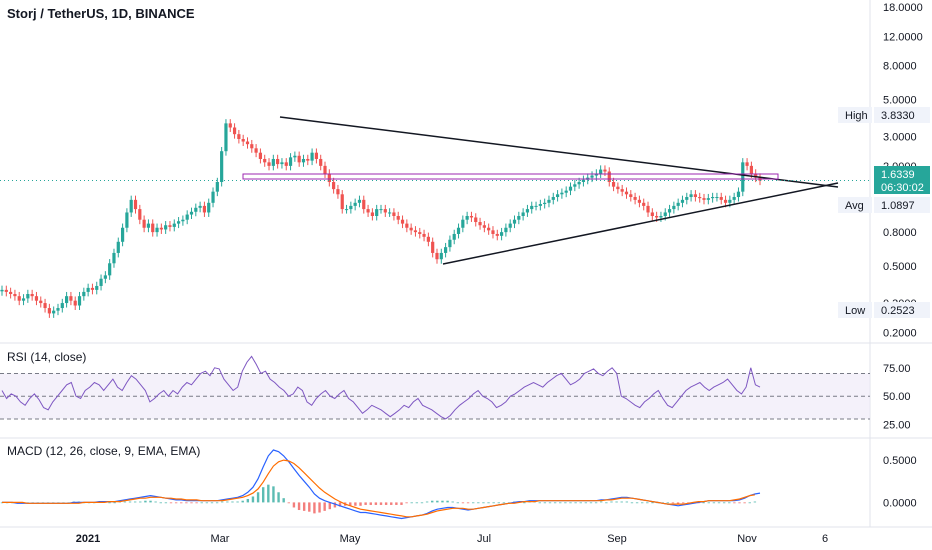  Describe the element at coordinates (380, 484) in the screenshot. I see `macd-layer` at that location.